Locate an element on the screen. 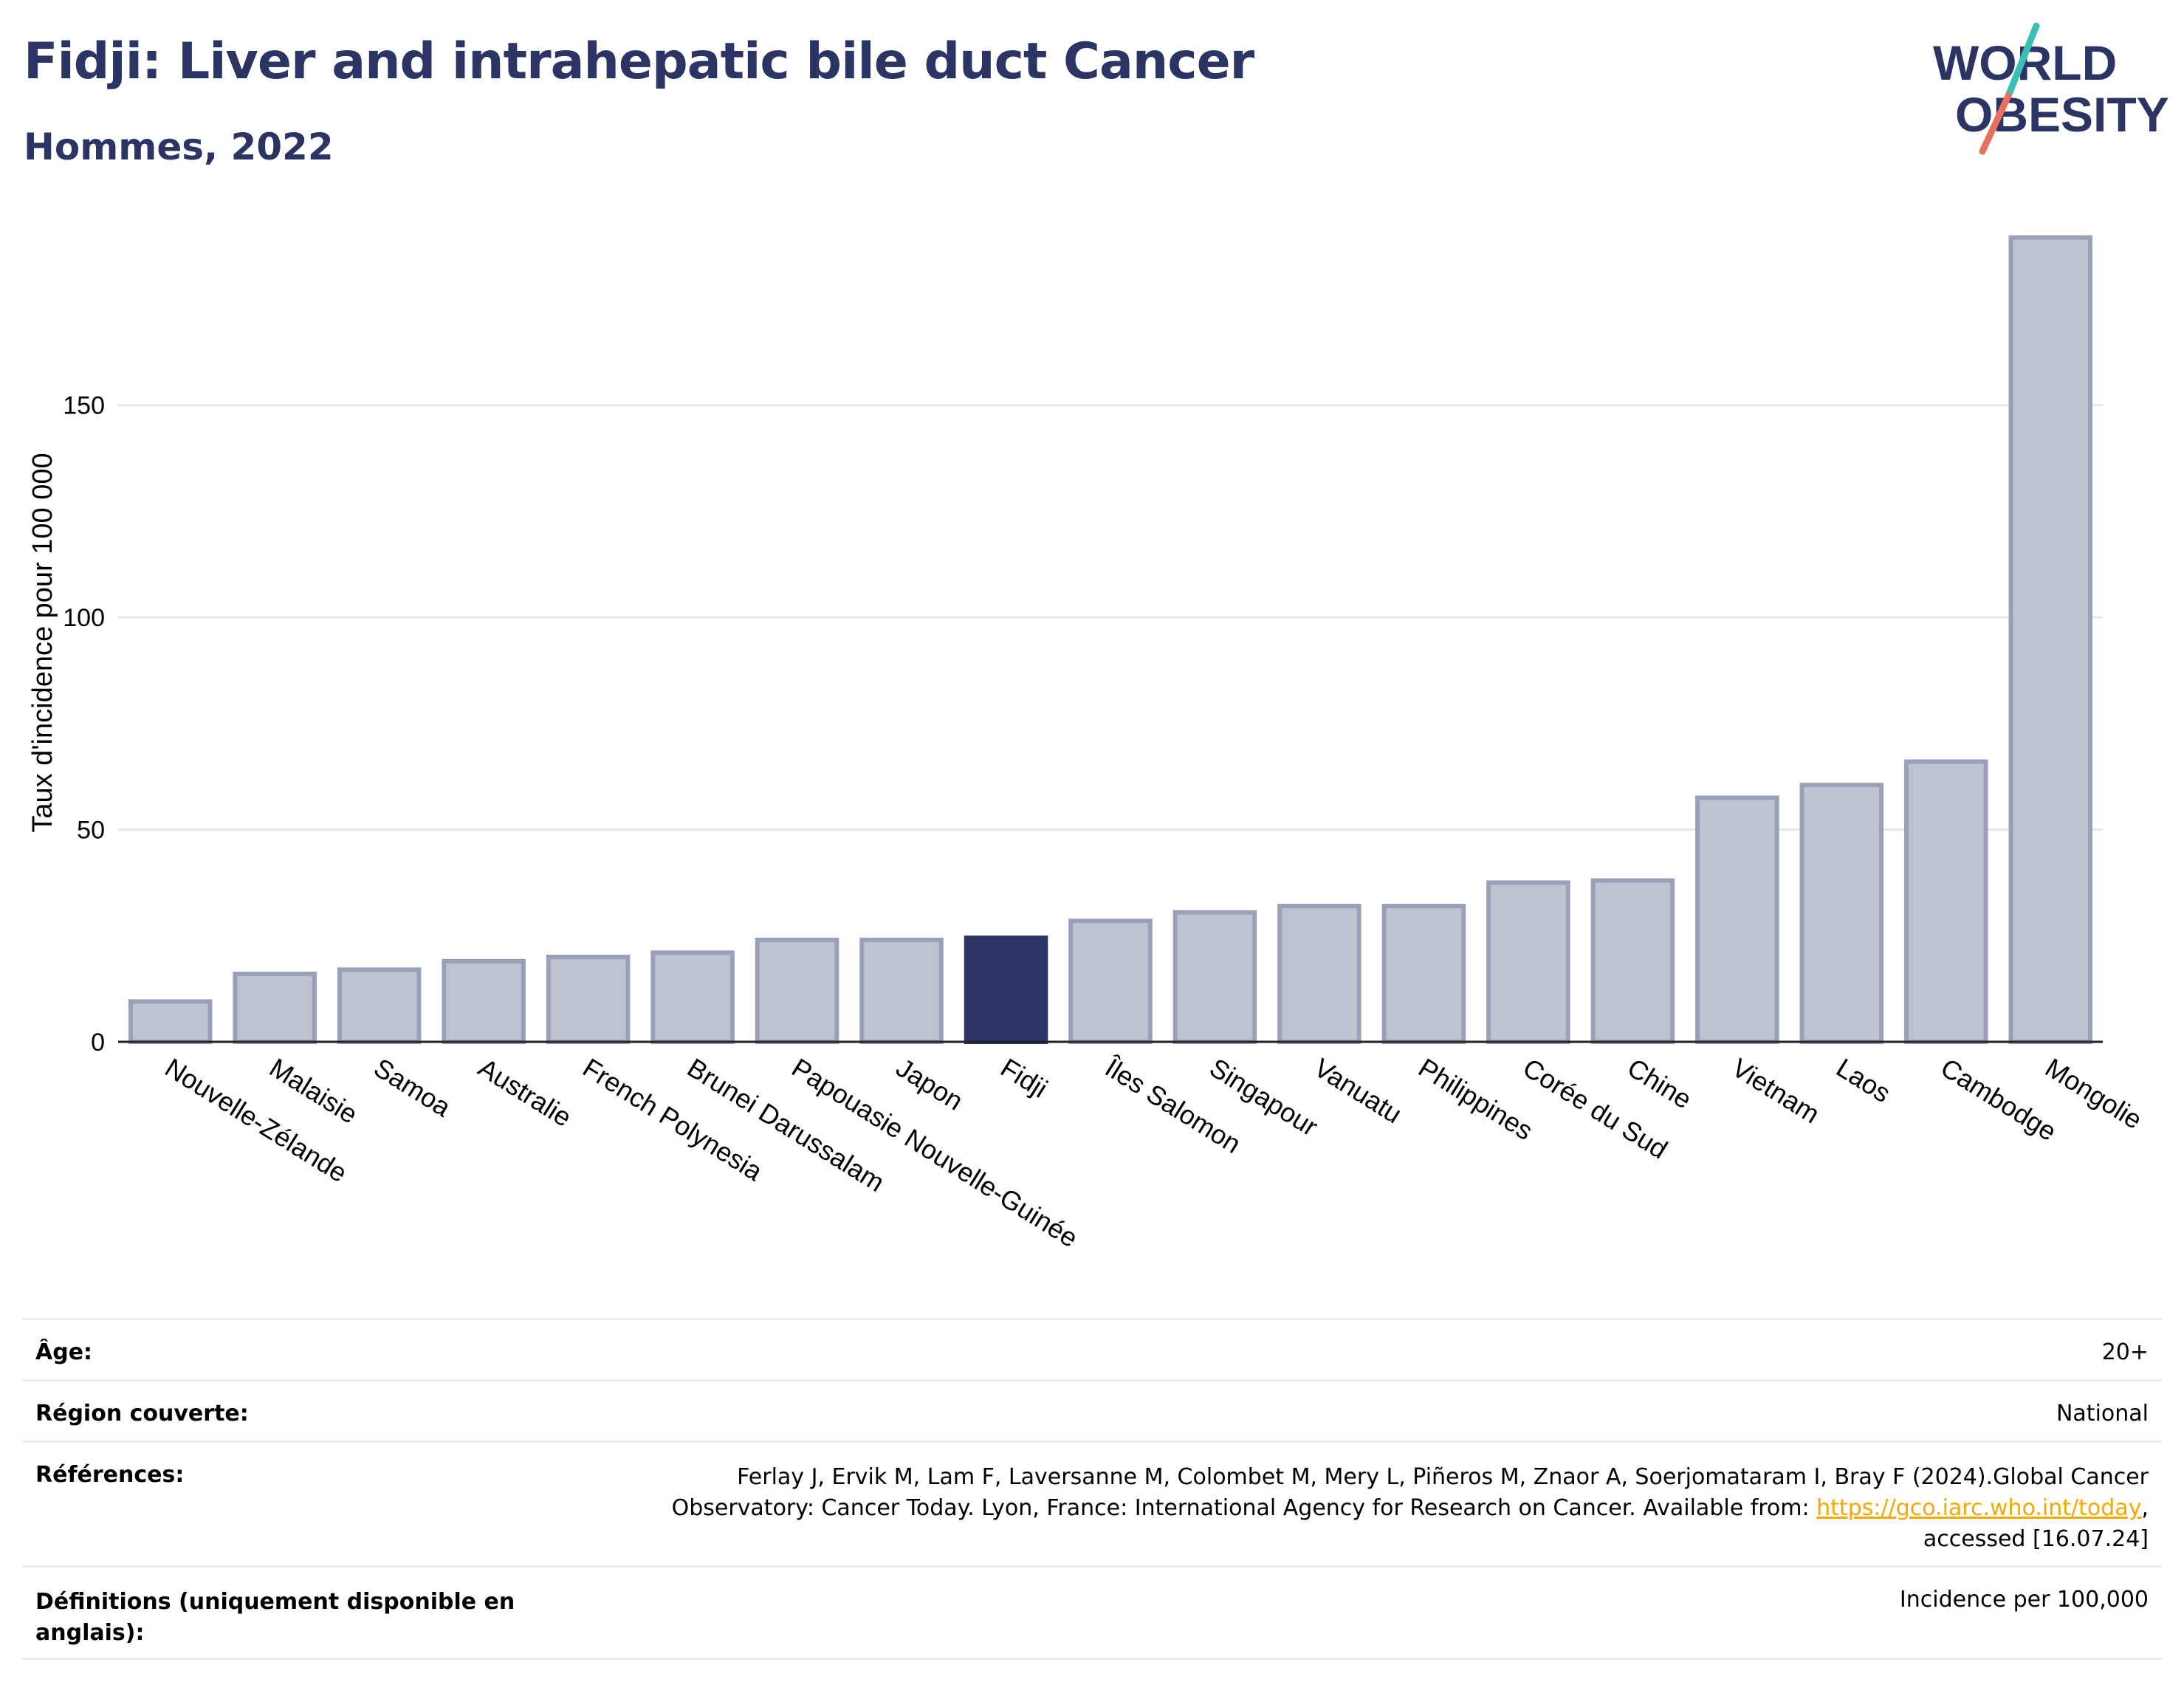 Image resolution: width=2184 pixels, height=1696 pixels. bar--les-salomon is located at coordinates (1111, 982).